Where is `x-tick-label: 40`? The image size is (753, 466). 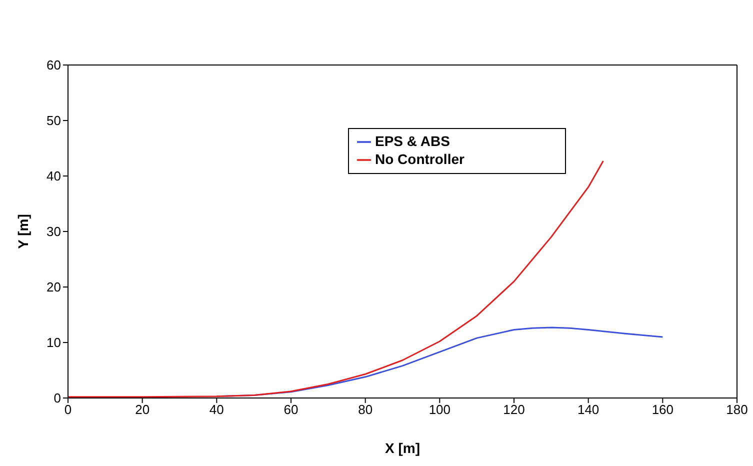
x-tick-label: 40 is located at coordinates (216, 410).